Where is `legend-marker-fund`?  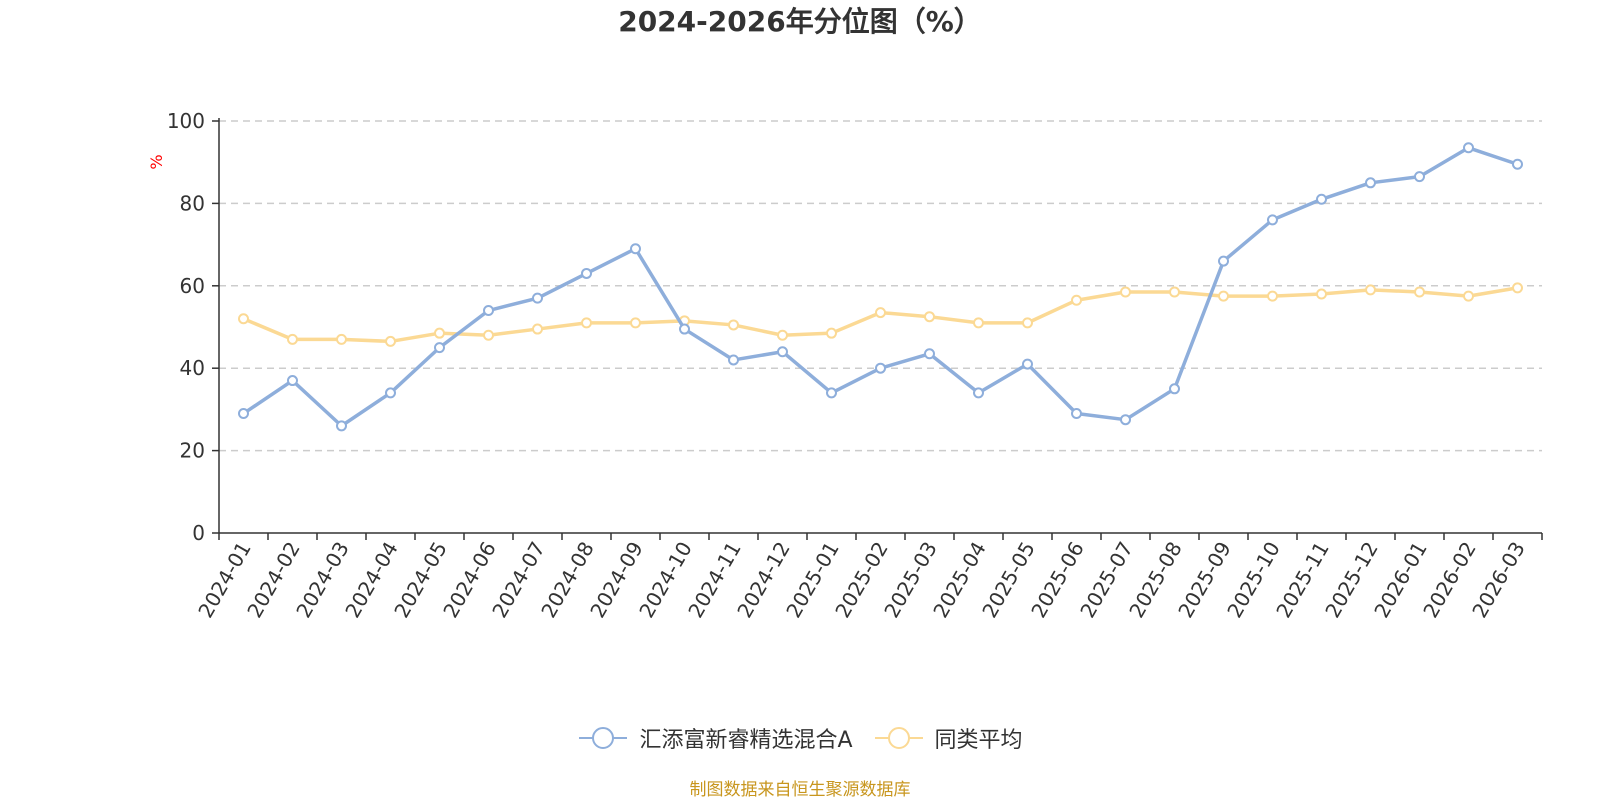
legend-marker-fund is located at coordinates (603, 738).